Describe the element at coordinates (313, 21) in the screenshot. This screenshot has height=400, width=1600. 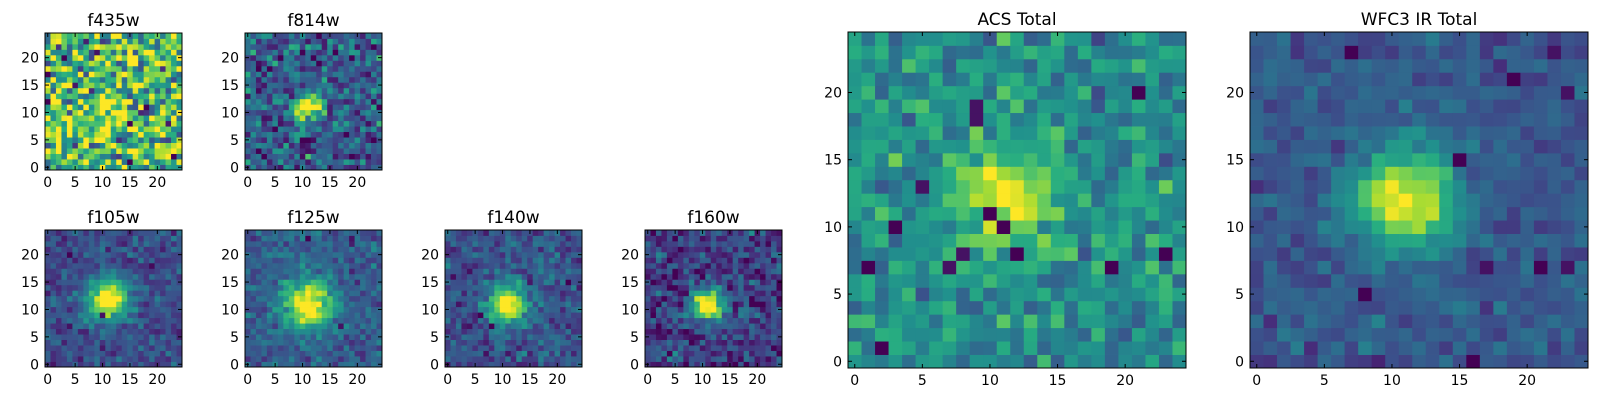
I see `panel-title: f814w` at that location.